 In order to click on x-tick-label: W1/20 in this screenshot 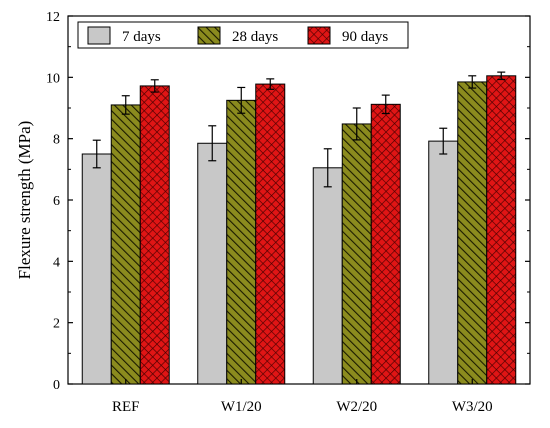, I will do `click(241, 407)`.